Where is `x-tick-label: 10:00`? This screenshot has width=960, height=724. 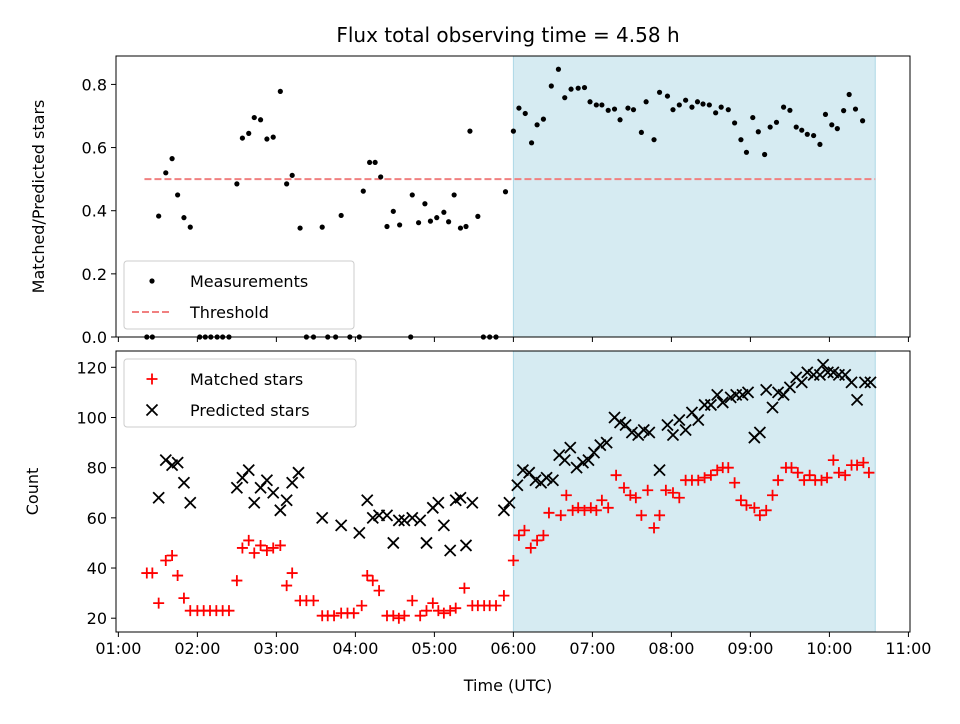
x-tick-label: 10:00 is located at coordinates (829, 648).